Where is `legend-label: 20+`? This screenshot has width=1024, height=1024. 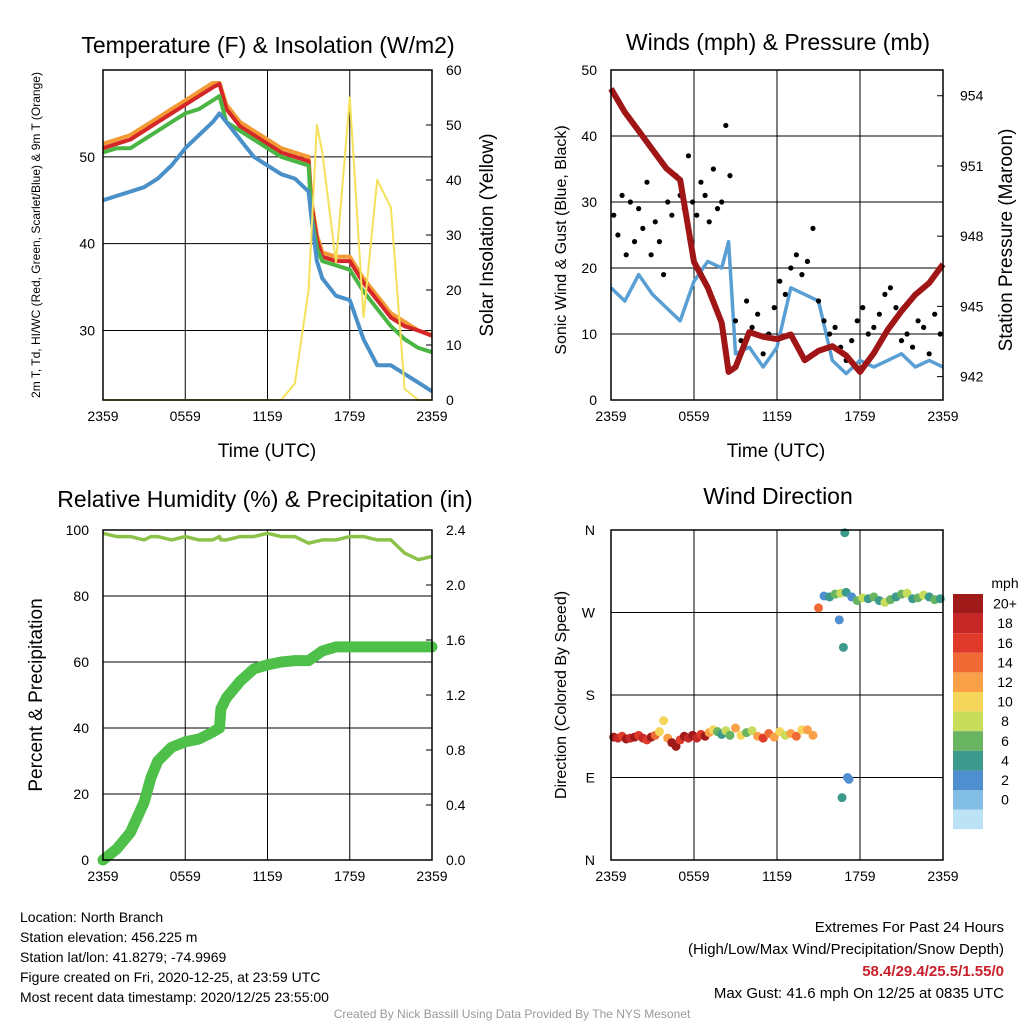 legend-label: 20+ is located at coordinates (1005, 604).